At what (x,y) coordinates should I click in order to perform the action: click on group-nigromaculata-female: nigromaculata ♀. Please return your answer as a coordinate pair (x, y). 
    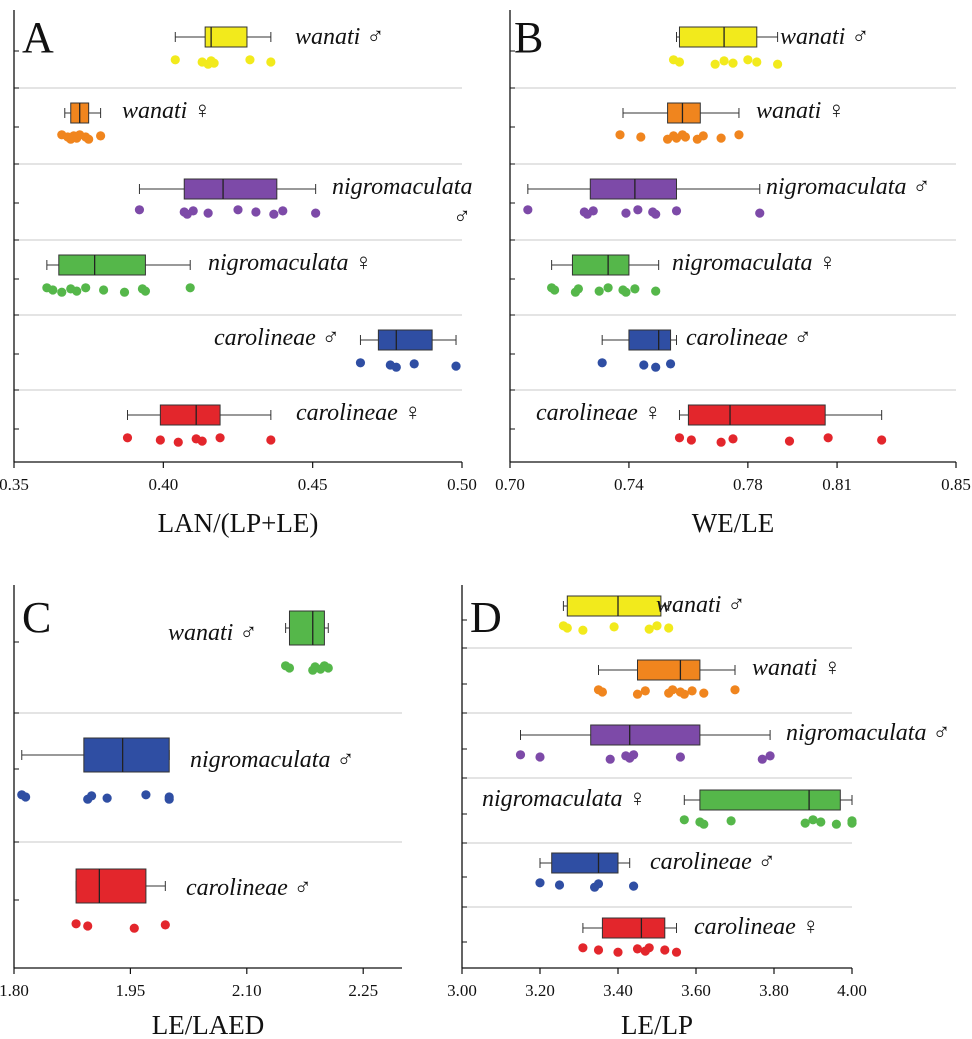
    Looking at the image, I should click on (669, 807).